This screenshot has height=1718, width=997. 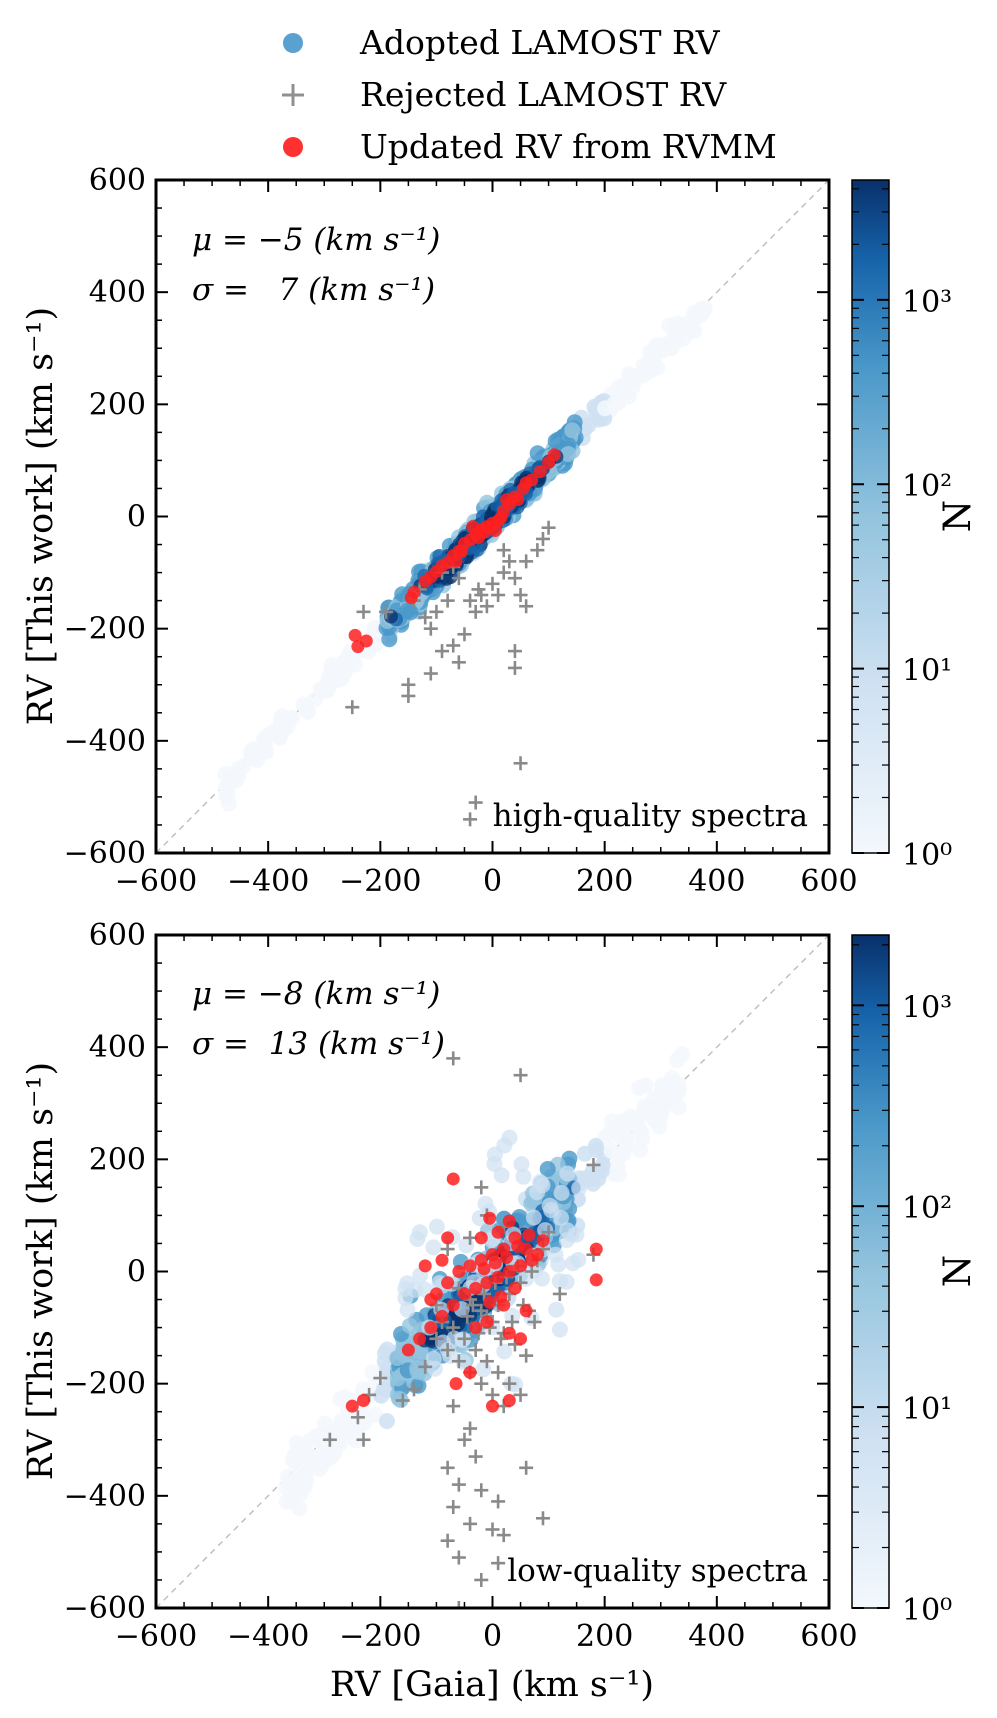 What do you see at coordinates (293, 95) in the screenshot?
I see `legend-rejected-marker` at bounding box center [293, 95].